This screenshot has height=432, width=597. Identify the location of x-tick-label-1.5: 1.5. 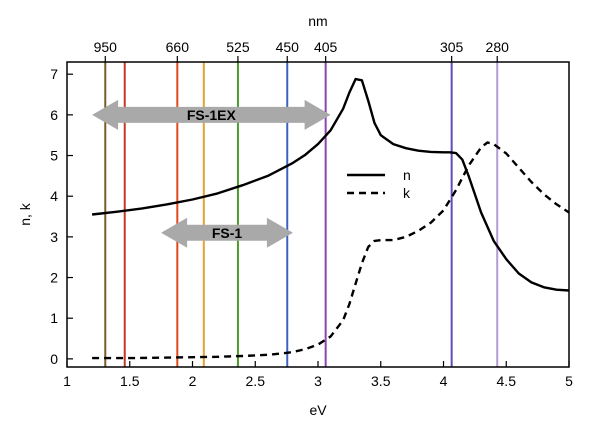
(130, 381).